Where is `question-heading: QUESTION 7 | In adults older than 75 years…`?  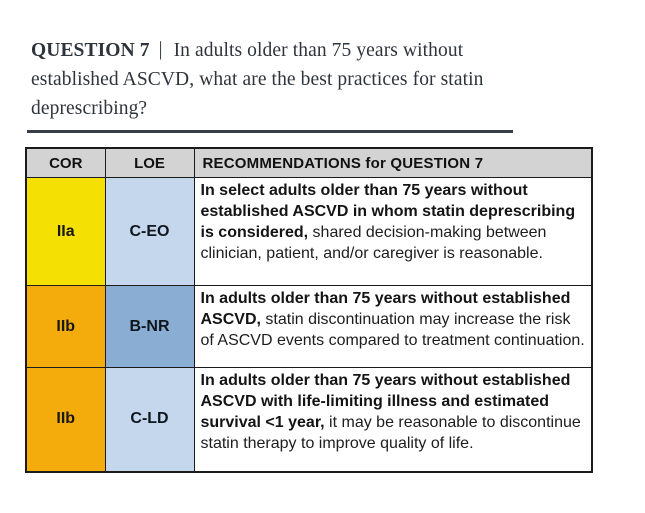 question-heading: QUESTION 7 | In adults older than 75 years… is located at coordinates (279, 79).